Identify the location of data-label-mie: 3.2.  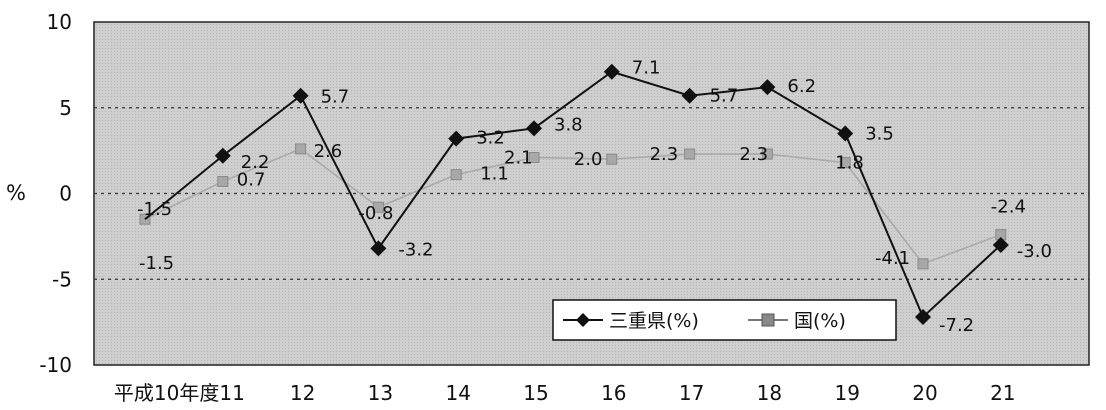
(490, 138).